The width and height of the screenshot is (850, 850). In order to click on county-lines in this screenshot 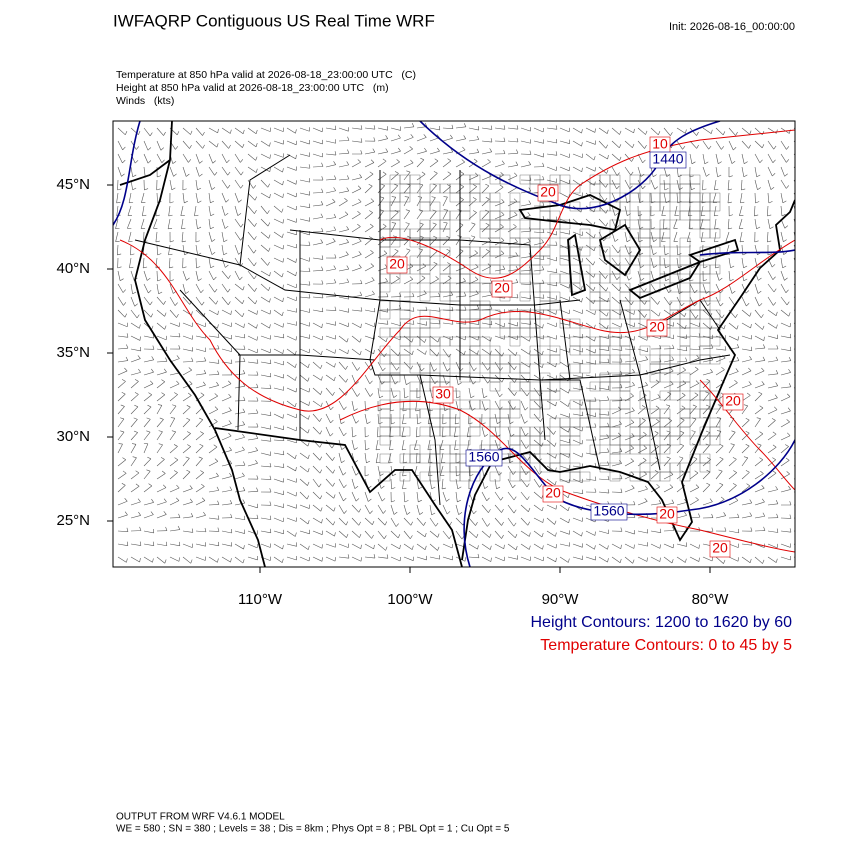, I will do `click(550, 328)`.